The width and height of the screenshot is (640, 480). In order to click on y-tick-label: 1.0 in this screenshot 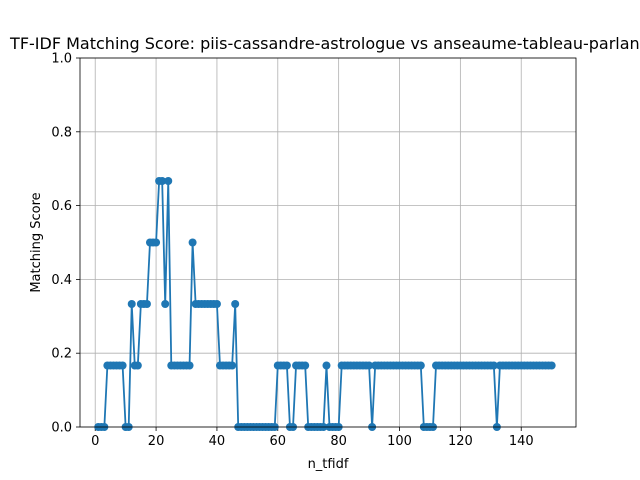, I will do `click(61, 59)`.